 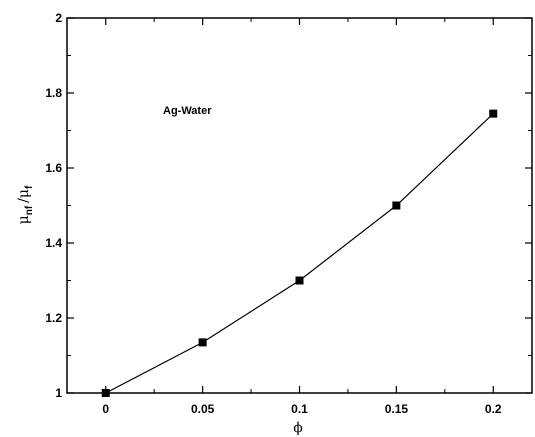 I want to click on y-label-mu-2: μ, so click(x=24, y=193).